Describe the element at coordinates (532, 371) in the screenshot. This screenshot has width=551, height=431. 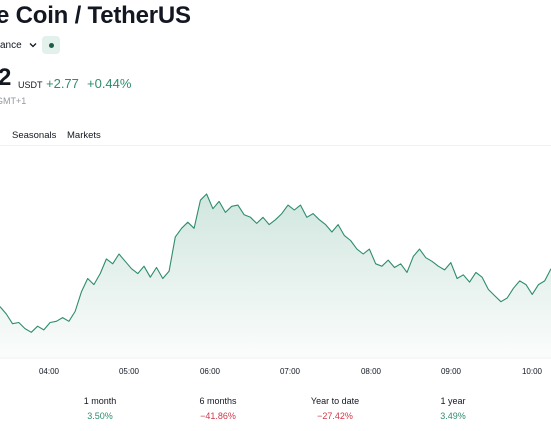
I see `x-tick-label: 10:00` at that location.